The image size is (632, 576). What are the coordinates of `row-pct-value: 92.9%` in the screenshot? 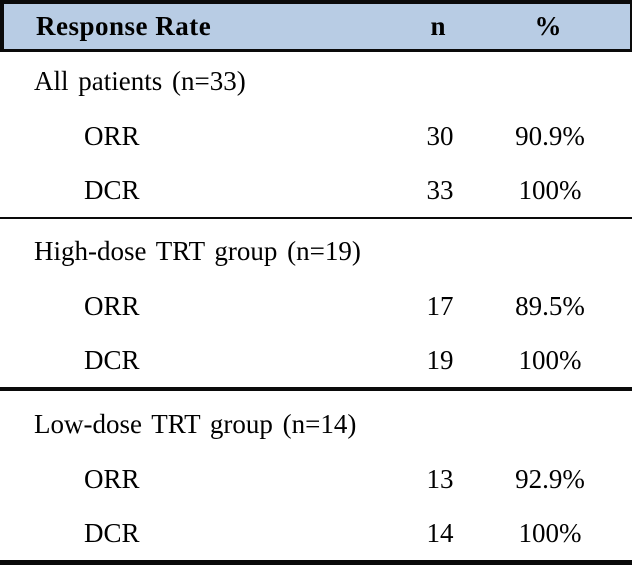 It's located at (550, 478).